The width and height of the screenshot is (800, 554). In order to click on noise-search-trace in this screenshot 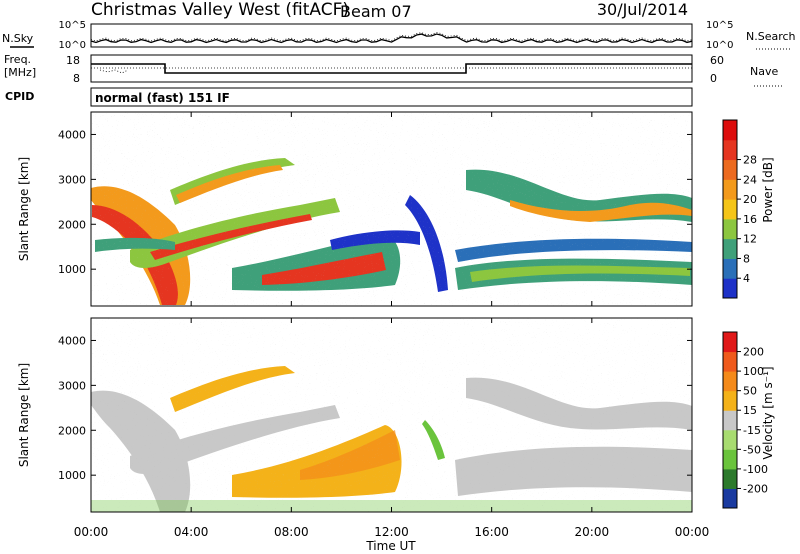, I will do `click(391, 37)`.